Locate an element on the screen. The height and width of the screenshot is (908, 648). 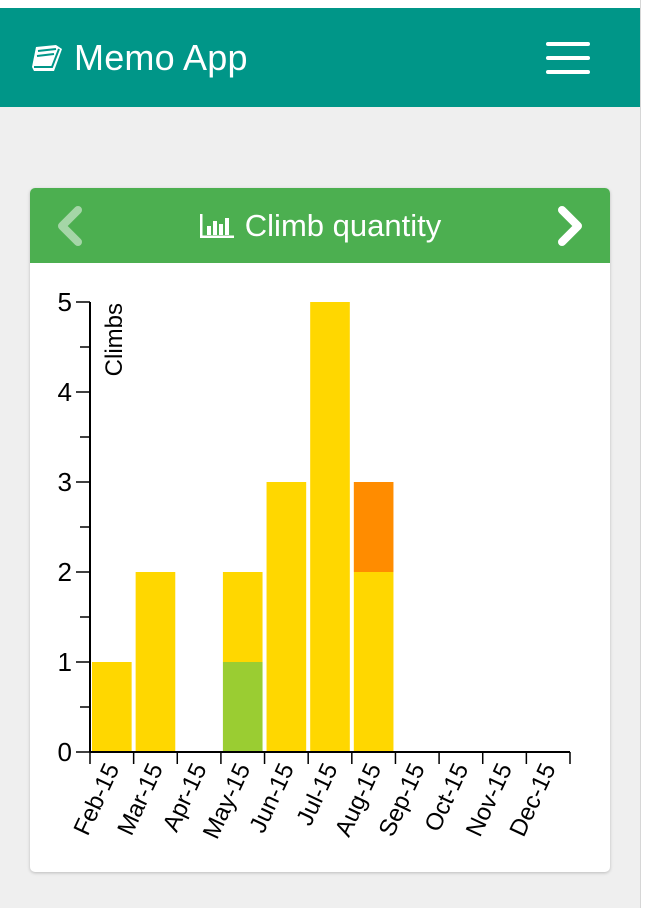
navbar: Memo App is located at coordinates (320, 57).